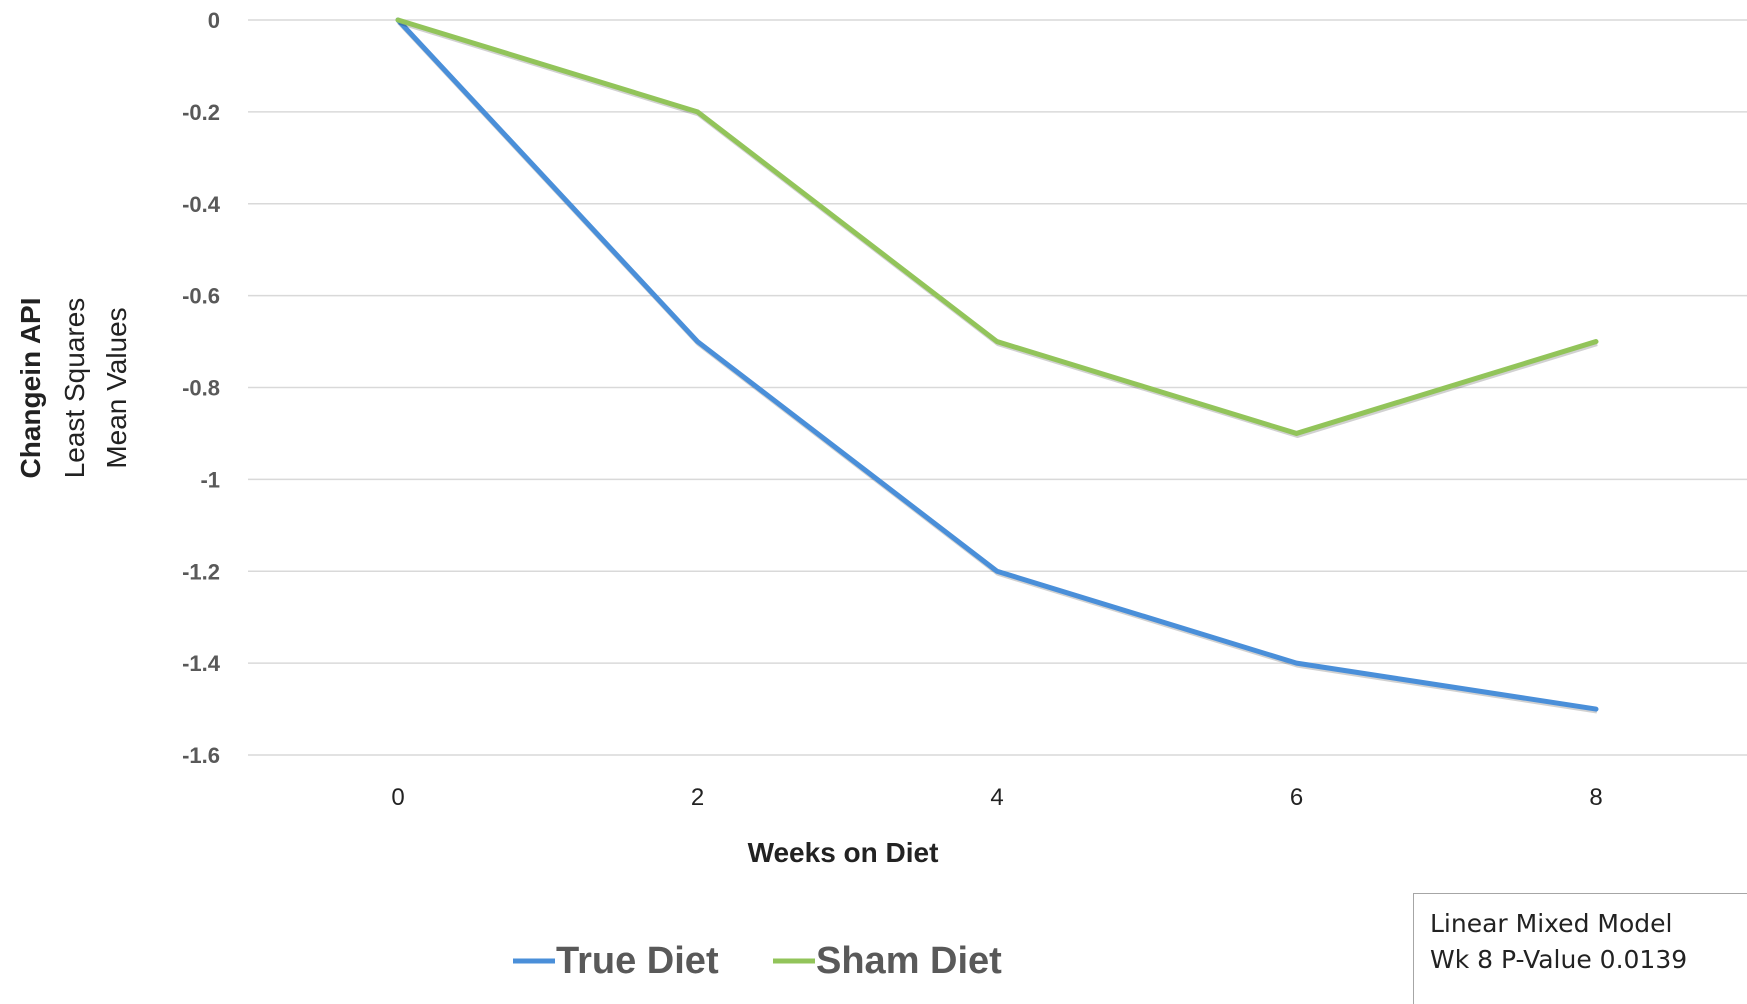  What do you see at coordinates (210, 479) in the screenshot?
I see `y-tick-label: -1` at bounding box center [210, 479].